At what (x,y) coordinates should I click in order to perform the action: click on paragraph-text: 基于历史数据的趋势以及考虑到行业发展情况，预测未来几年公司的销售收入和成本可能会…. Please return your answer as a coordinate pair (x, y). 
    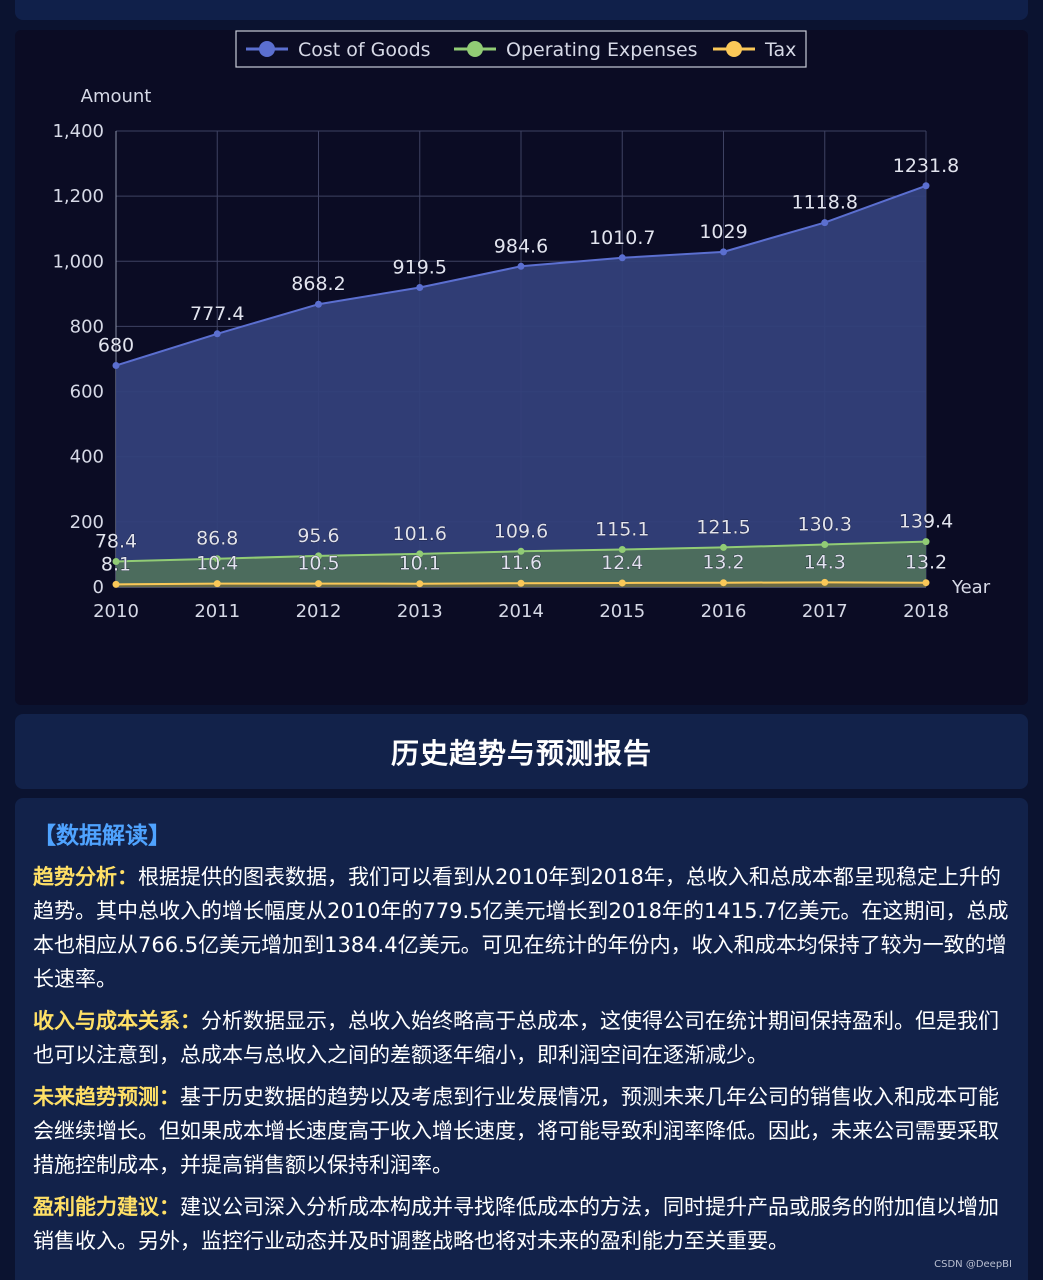
    Looking at the image, I should click on (516, 1131).